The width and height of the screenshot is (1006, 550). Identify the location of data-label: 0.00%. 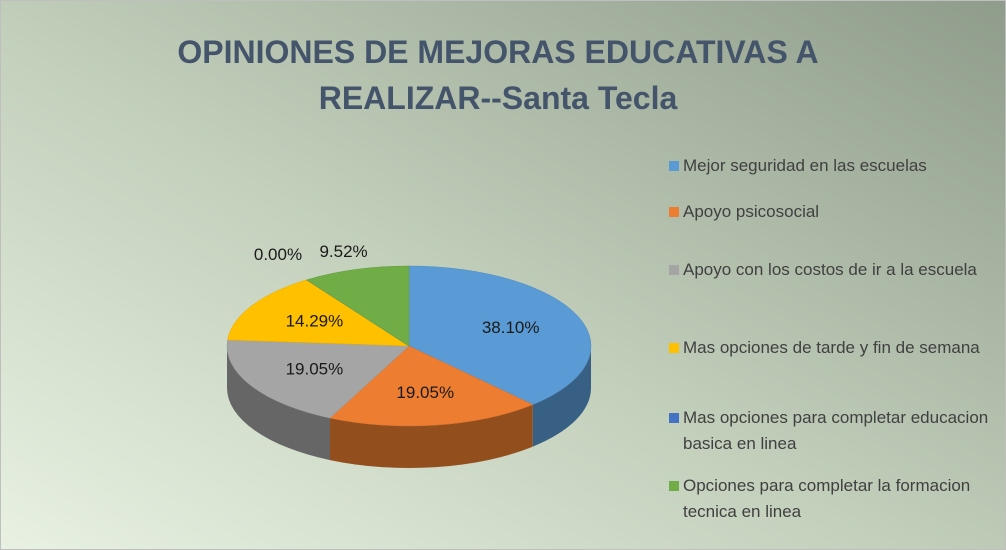
(278, 254).